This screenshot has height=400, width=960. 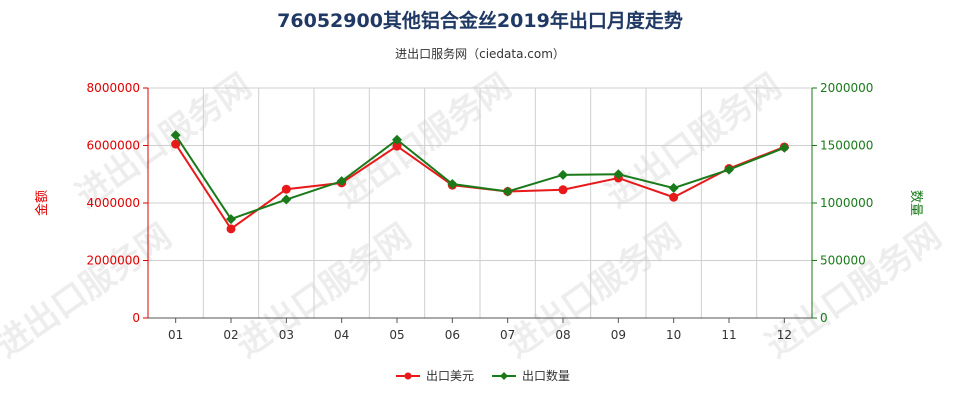 I want to click on y-left-tick-label: 0, so click(x=136, y=318).